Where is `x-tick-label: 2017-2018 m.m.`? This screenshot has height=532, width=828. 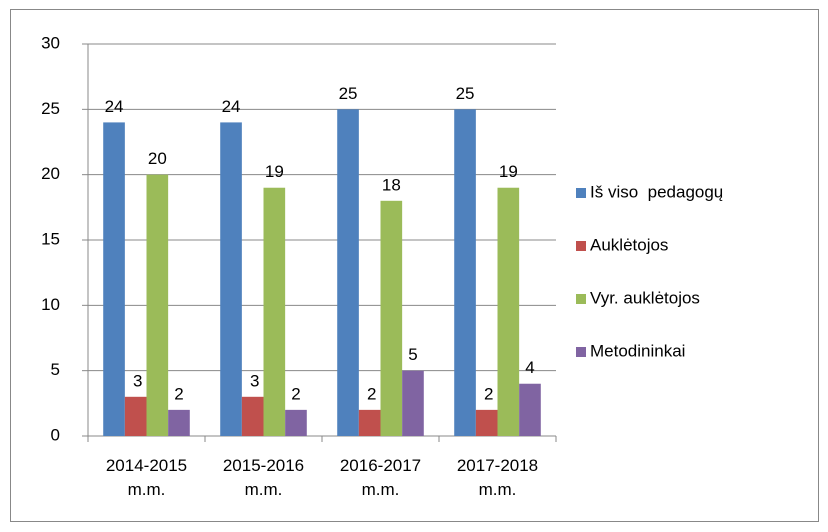
x-tick-label: 2017-2018 m.m. is located at coordinates (497, 477).